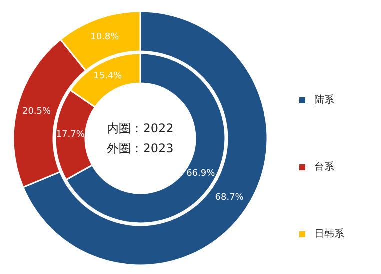  Describe the element at coordinates (324, 100) in the screenshot. I see `legend-label: 陆系` at that location.